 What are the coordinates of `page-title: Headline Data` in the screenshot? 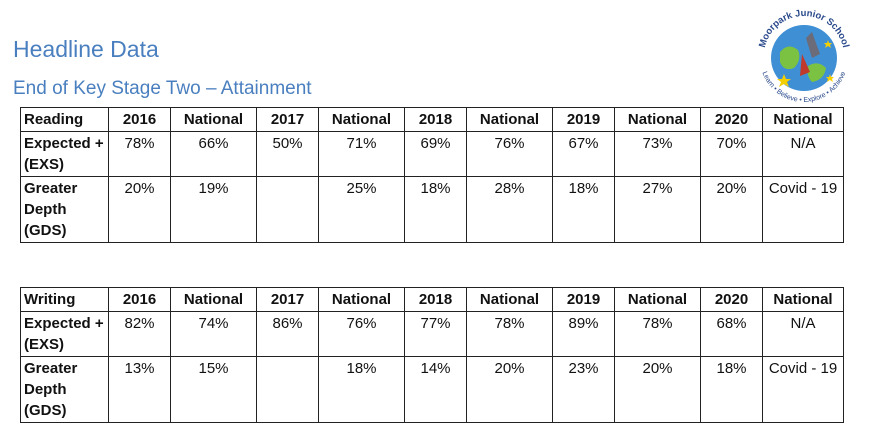 It's located at (86, 49).